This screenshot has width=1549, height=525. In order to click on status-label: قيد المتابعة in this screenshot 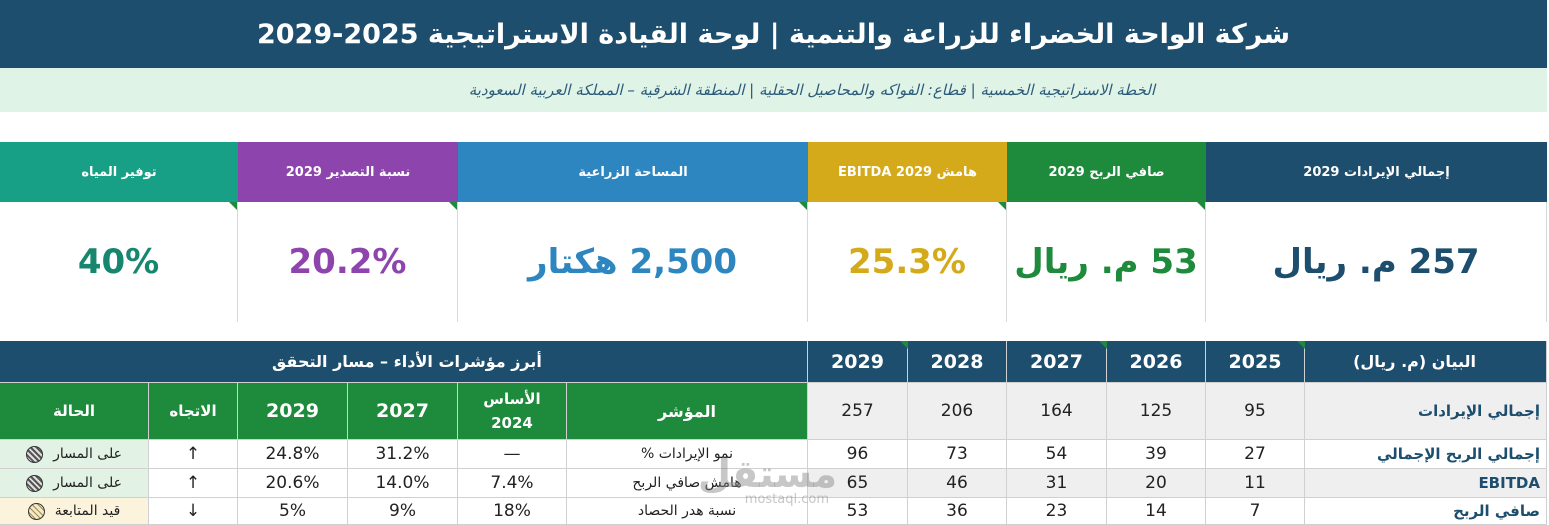, I will do `click(87, 511)`.